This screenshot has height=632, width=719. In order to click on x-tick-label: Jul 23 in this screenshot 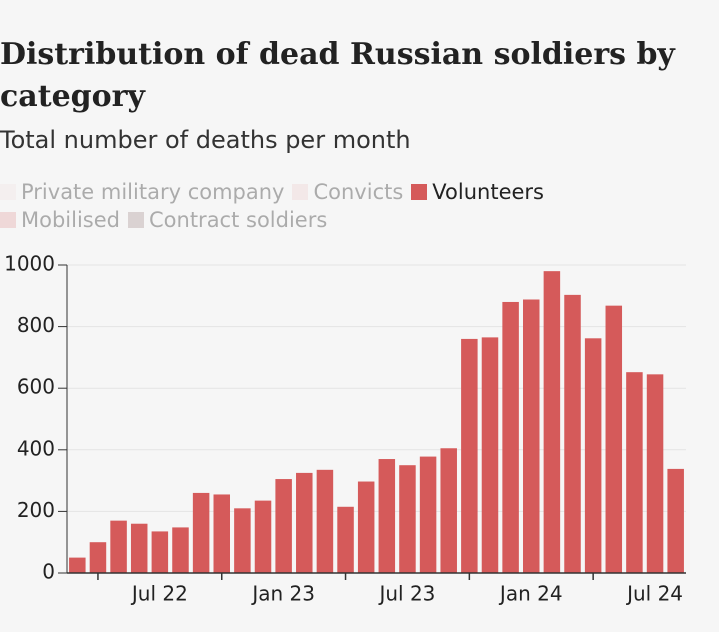, I will do `click(406, 594)`.